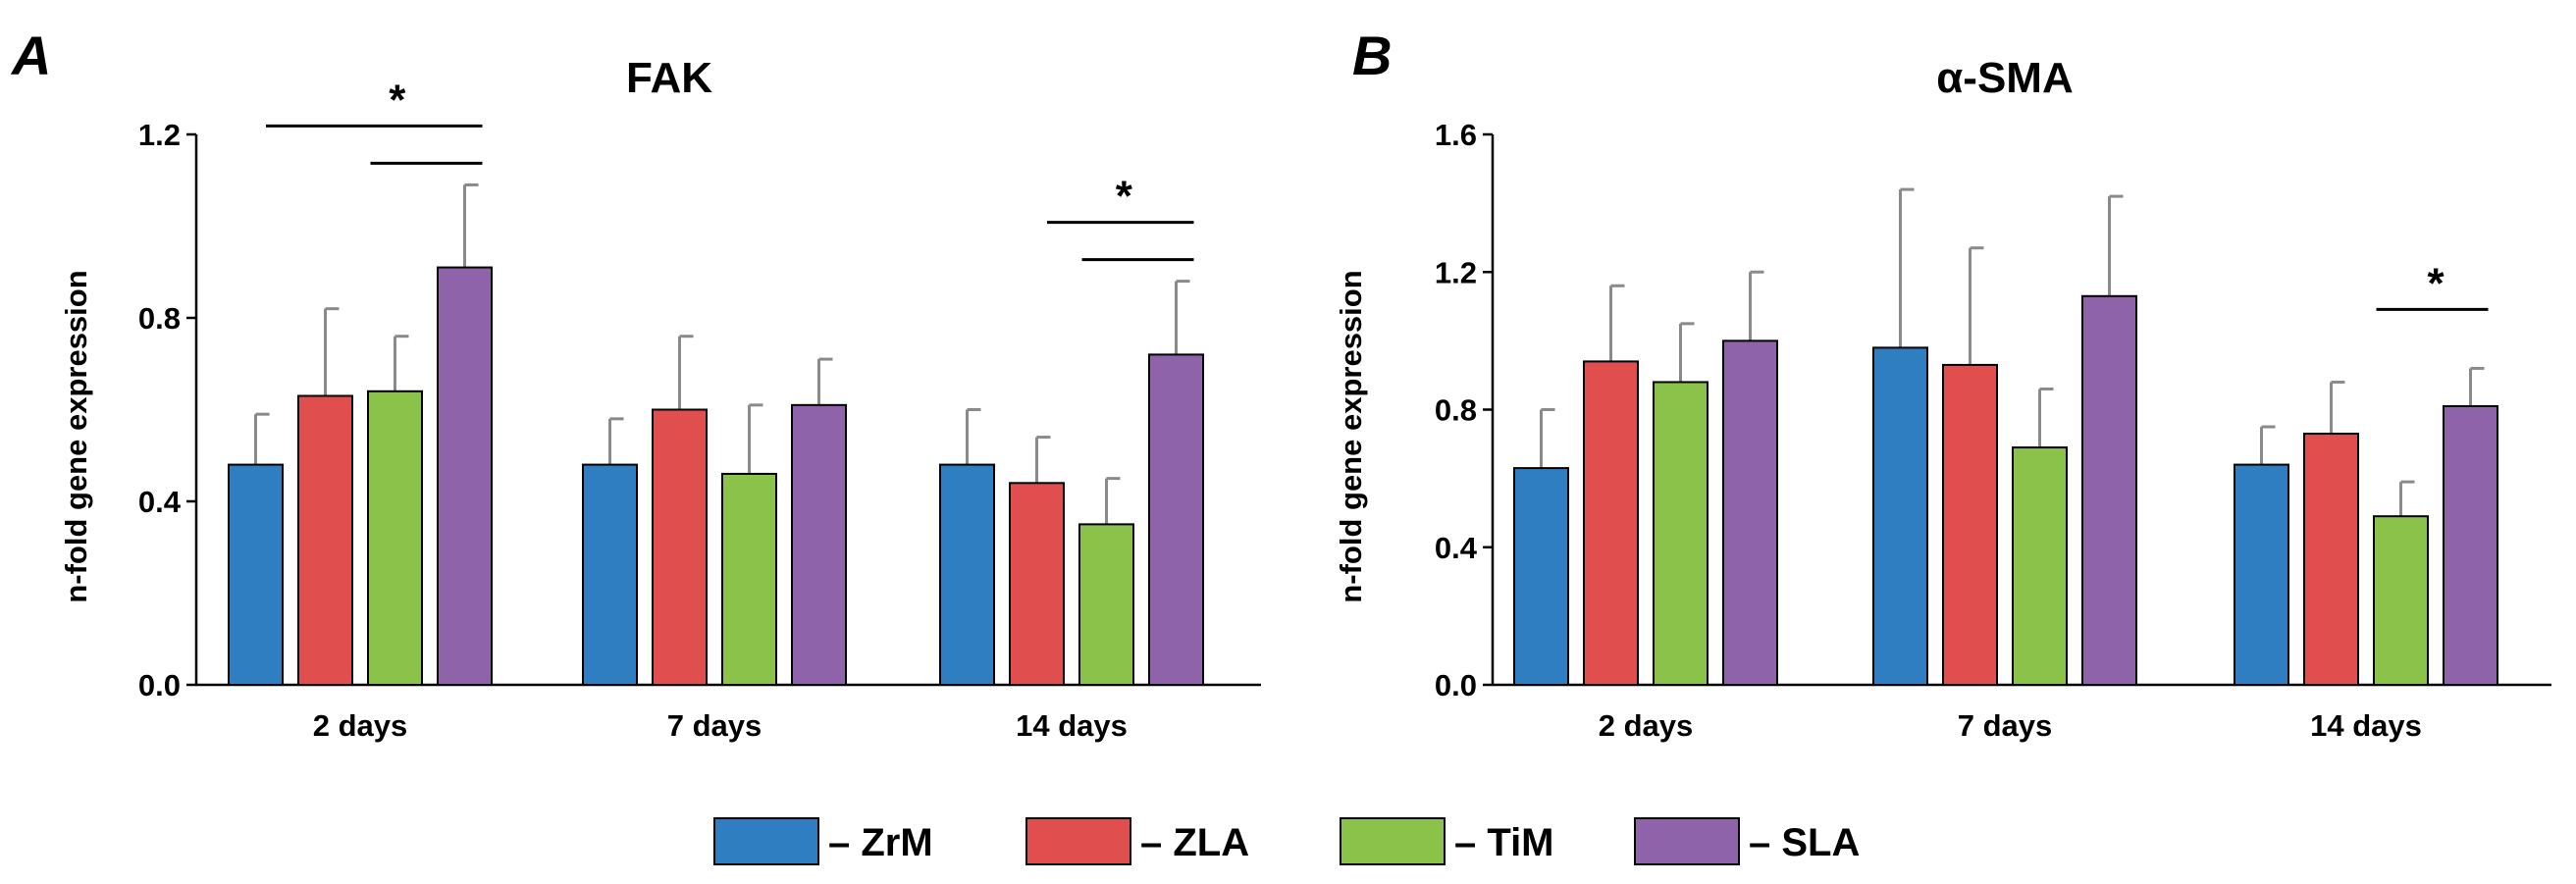 This screenshot has width=2576, height=884. I want to click on legend-label-tim: – TiM, so click(1504, 842).